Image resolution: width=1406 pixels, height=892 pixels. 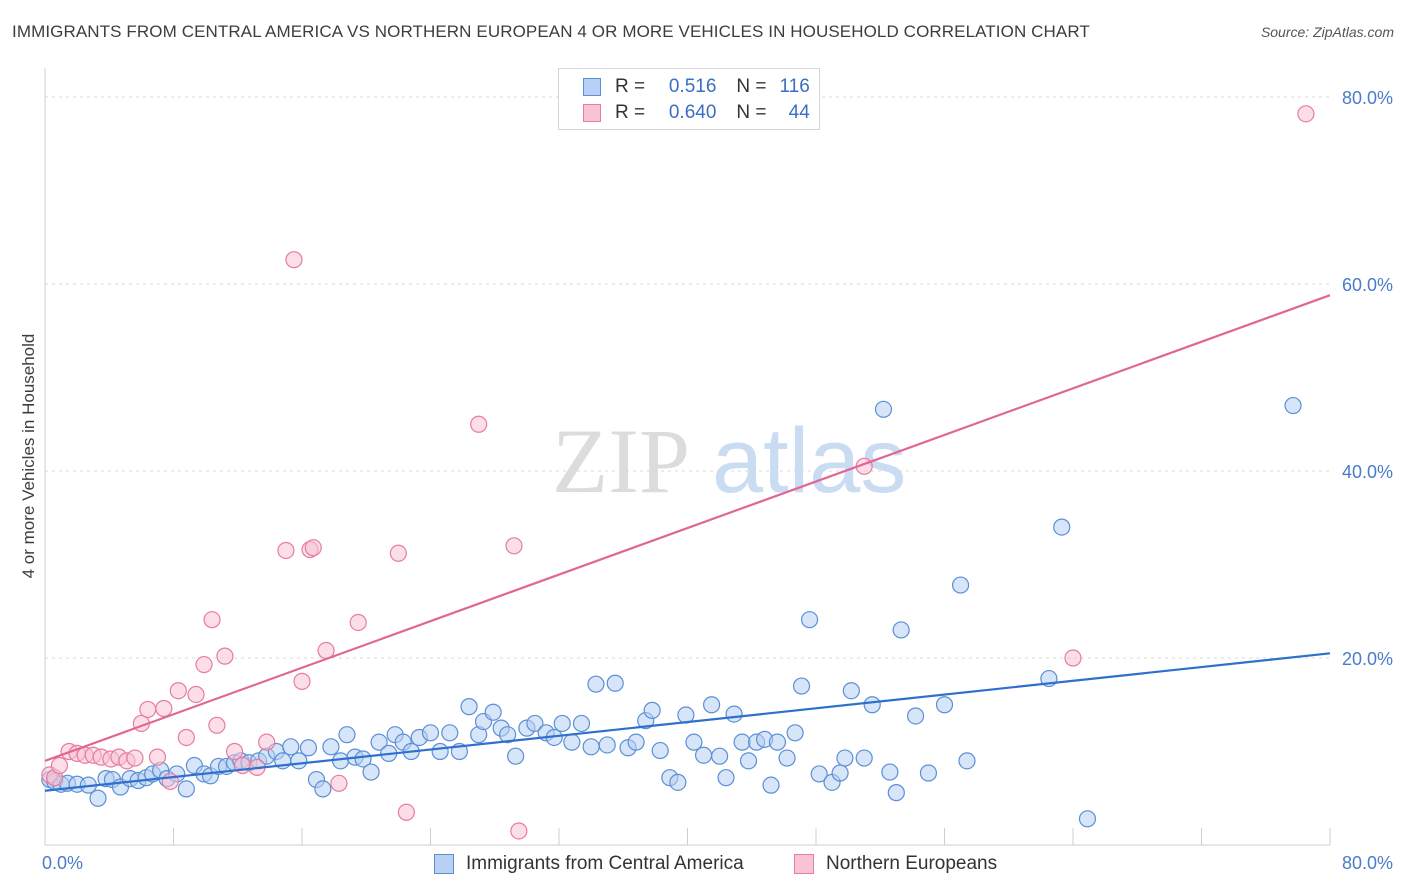 I want to click on series-legend-central-america: Immigrants from Central America, so click(x=589, y=864).